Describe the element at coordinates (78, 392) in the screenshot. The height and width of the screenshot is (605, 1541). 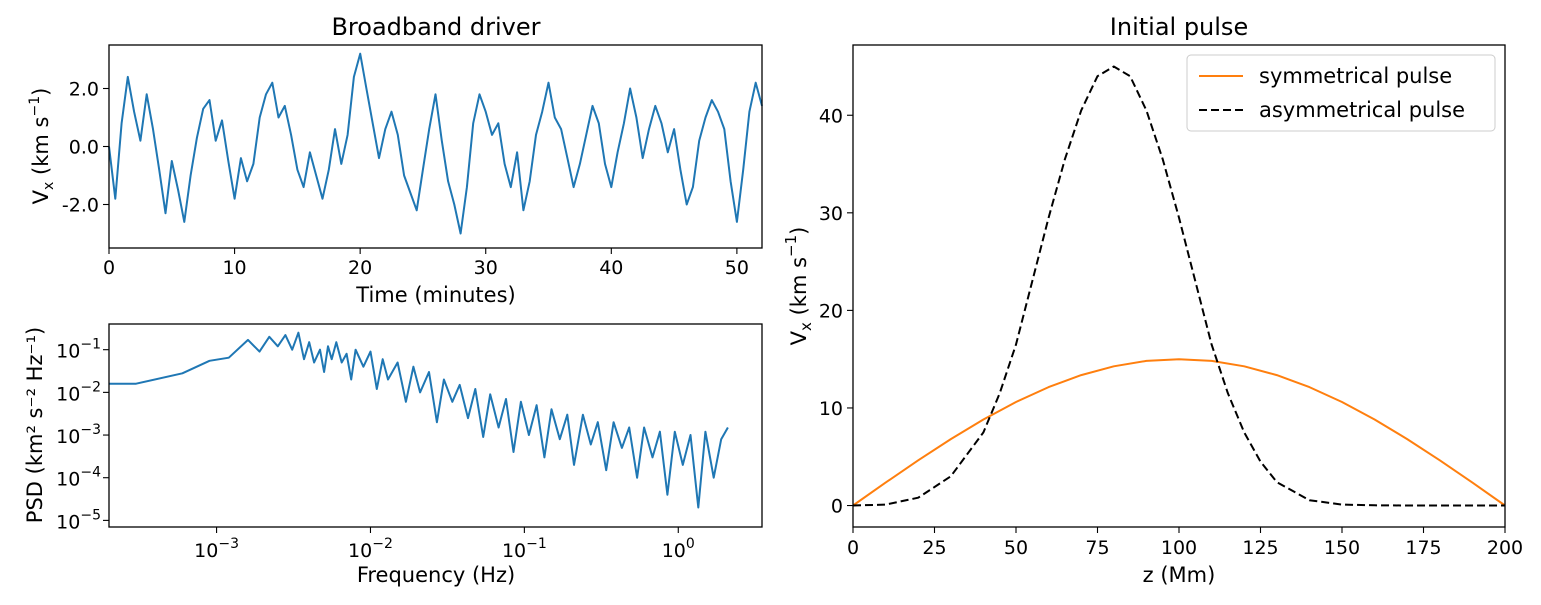
I see `psd-ytick-label: 10⁻²` at that location.